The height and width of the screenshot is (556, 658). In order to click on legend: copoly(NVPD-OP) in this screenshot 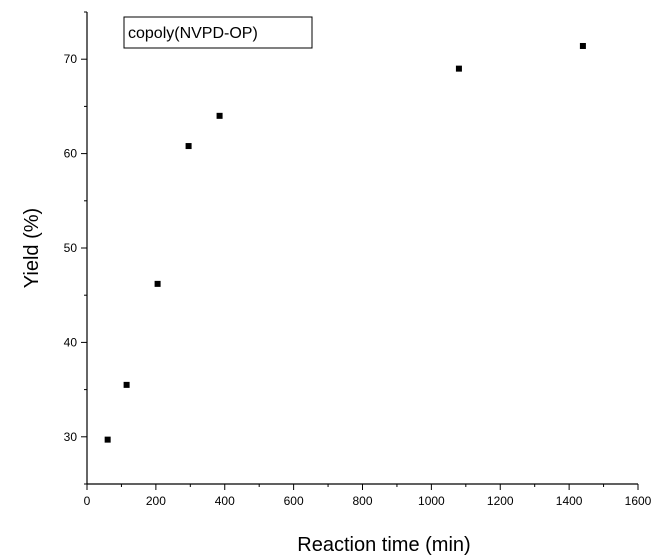, I will do `click(218, 32)`.